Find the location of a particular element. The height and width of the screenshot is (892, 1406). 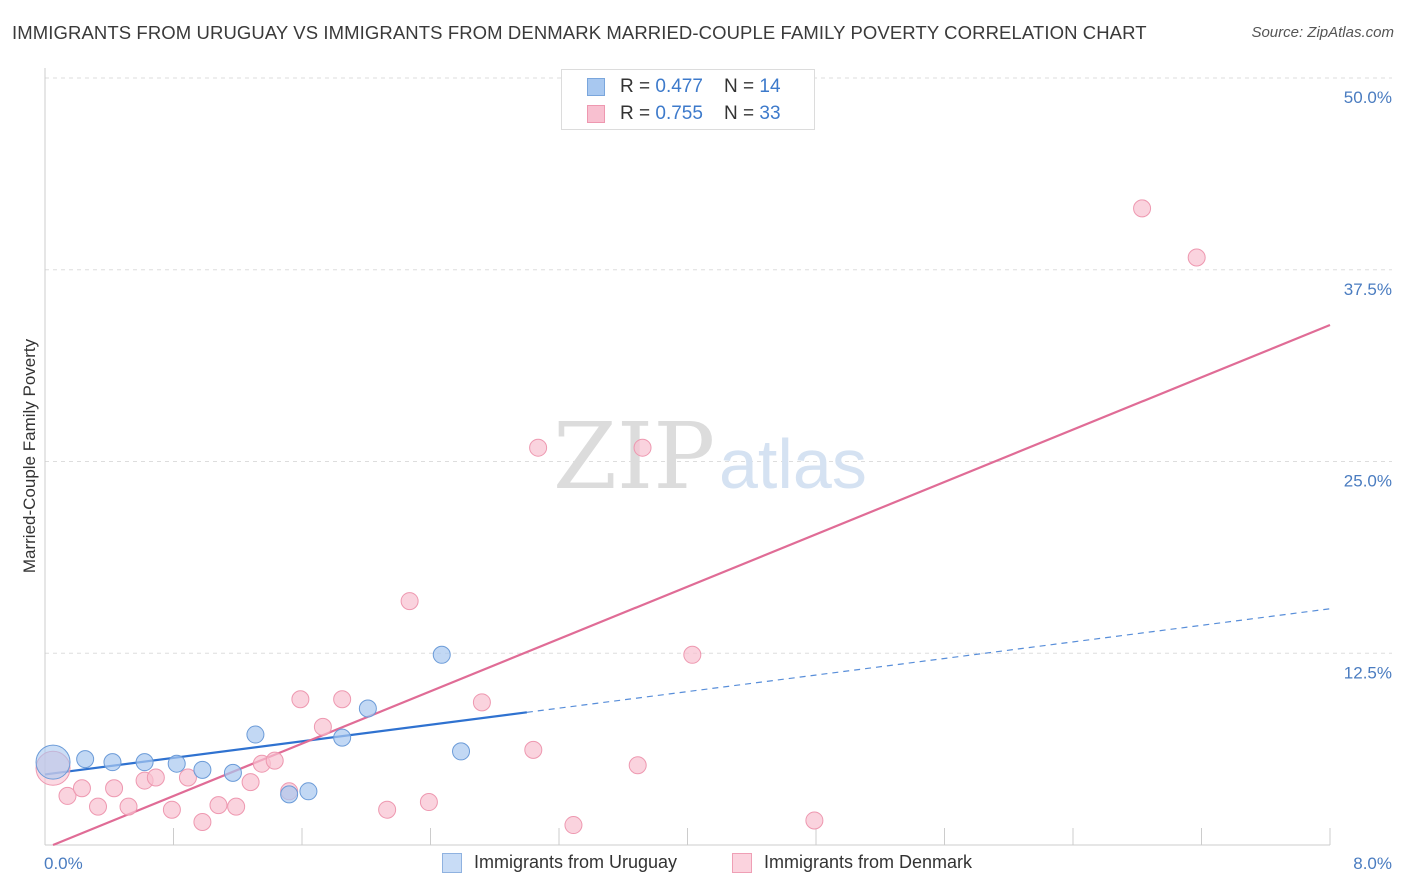

legend-row-denmark: R = 0.755 N = 33 is located at coordinates (684, 114).